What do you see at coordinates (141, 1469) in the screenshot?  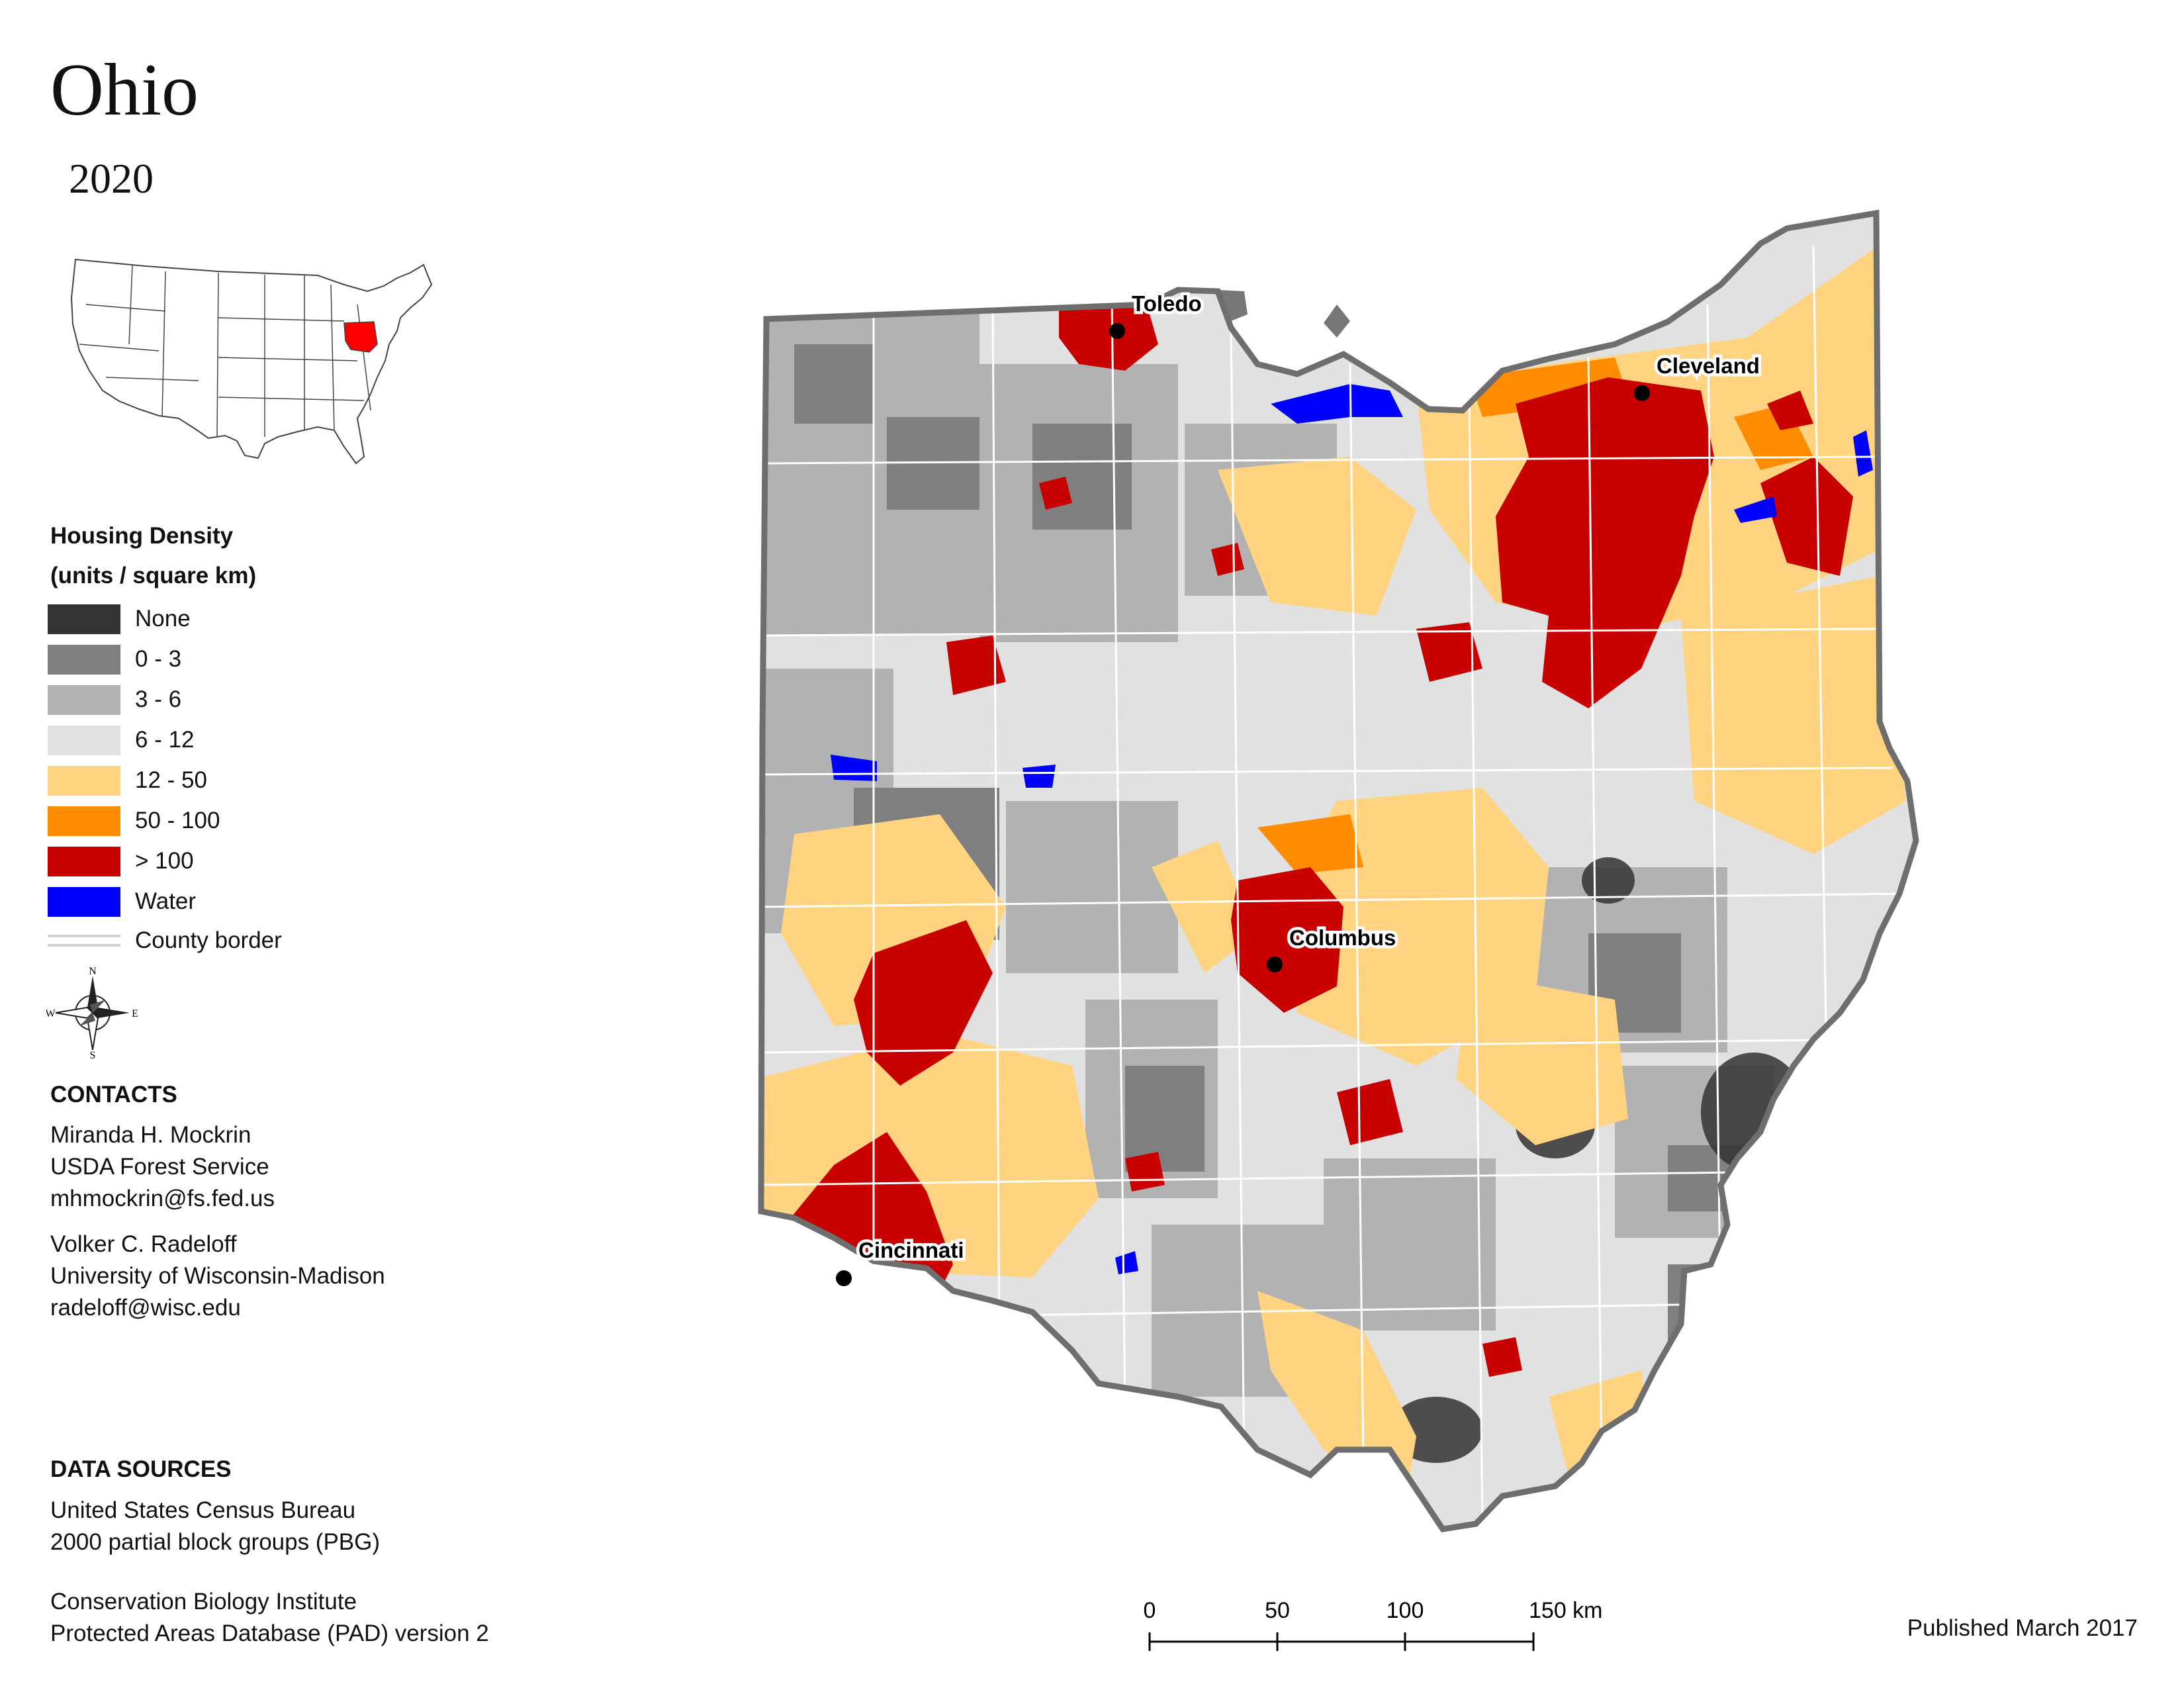 I see `data-sources-heading: DATA SOURCES` at bounding box center [141, 1469].